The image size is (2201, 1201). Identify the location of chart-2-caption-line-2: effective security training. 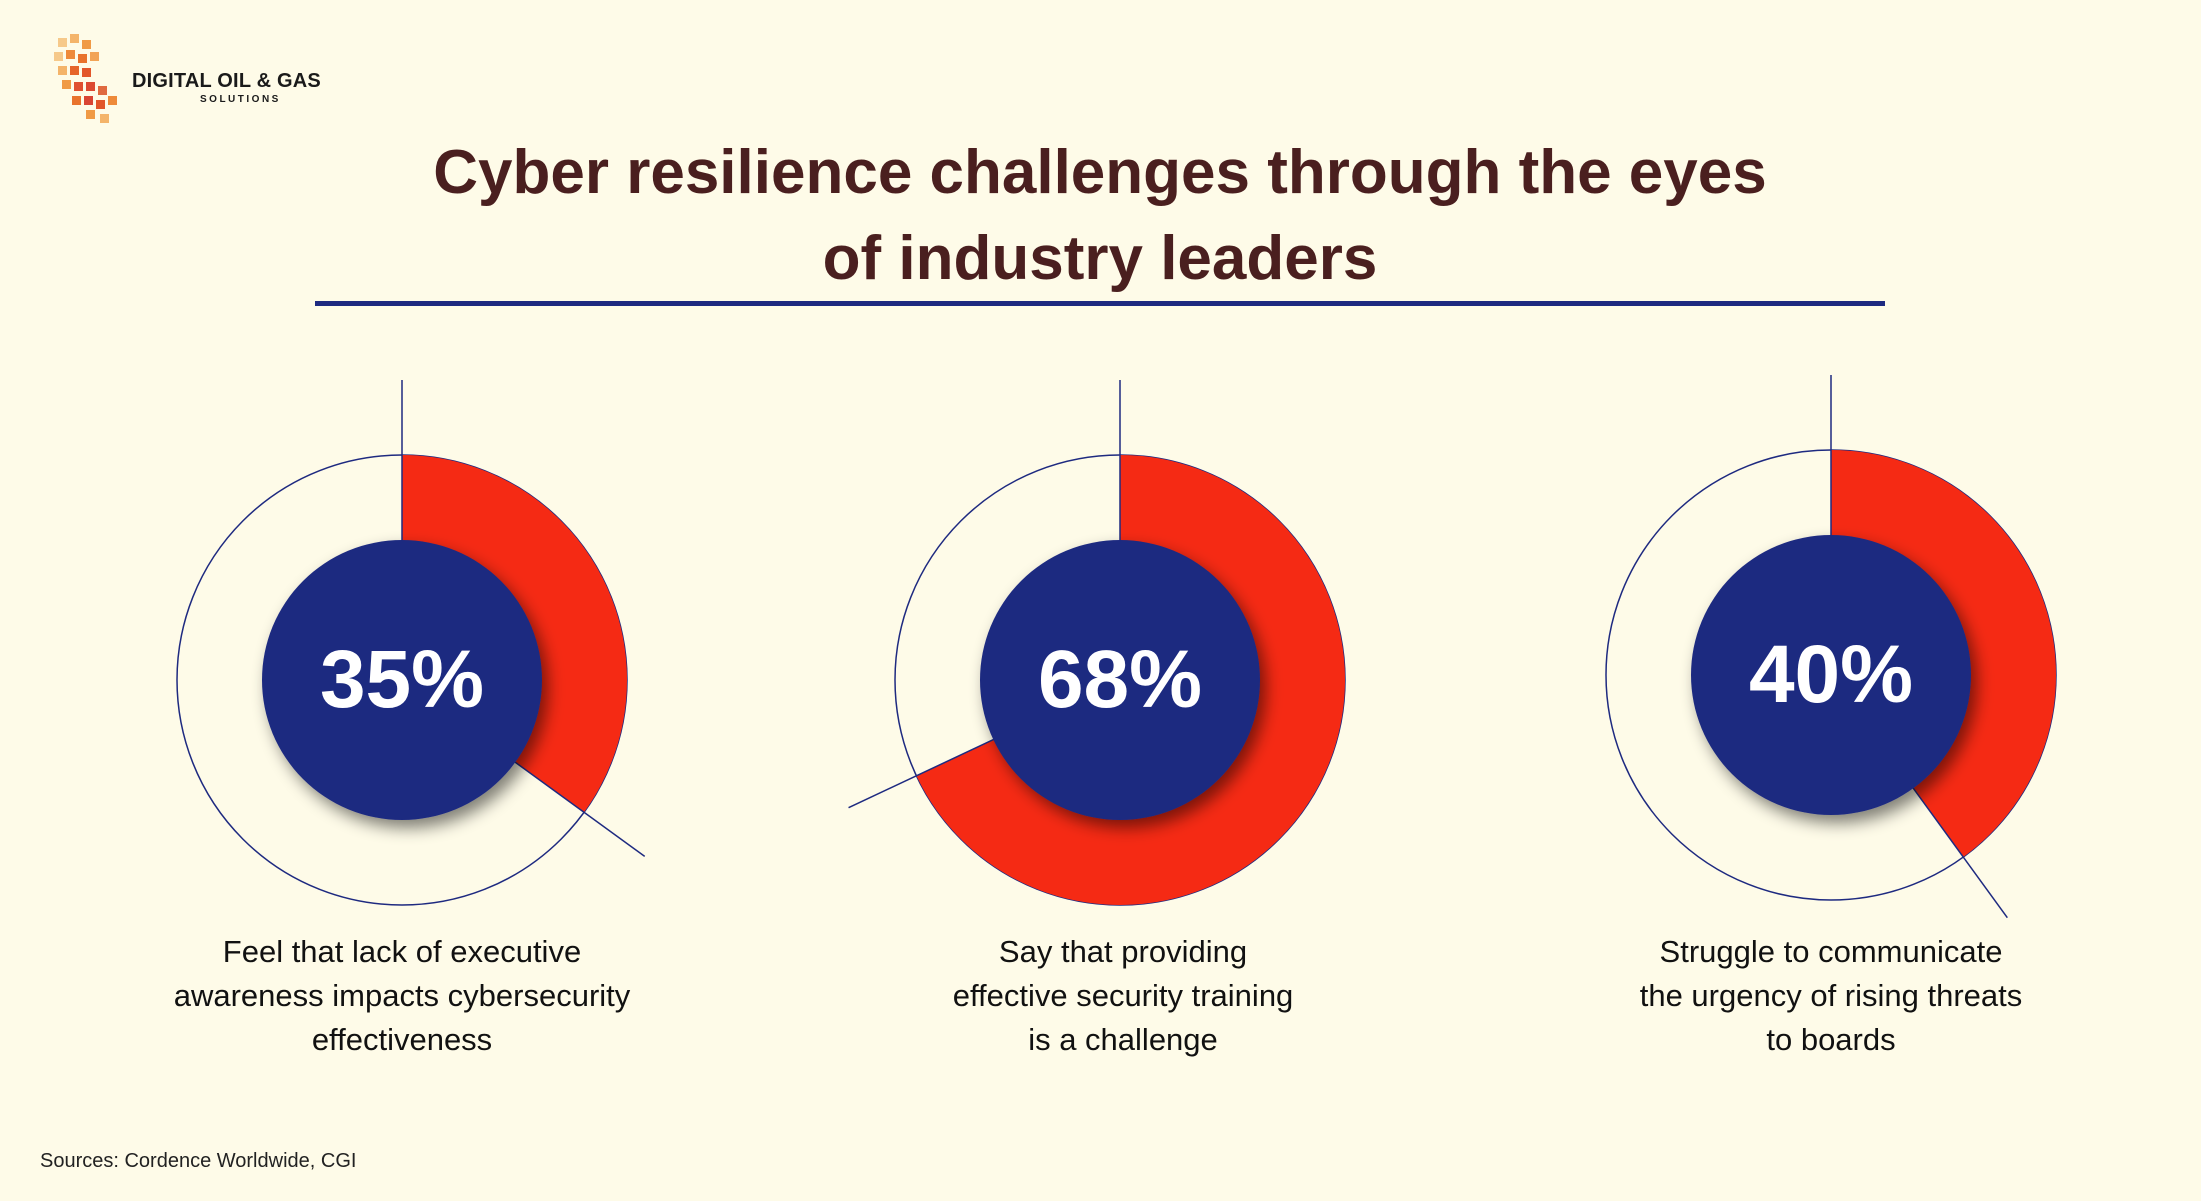
(1123, 995).